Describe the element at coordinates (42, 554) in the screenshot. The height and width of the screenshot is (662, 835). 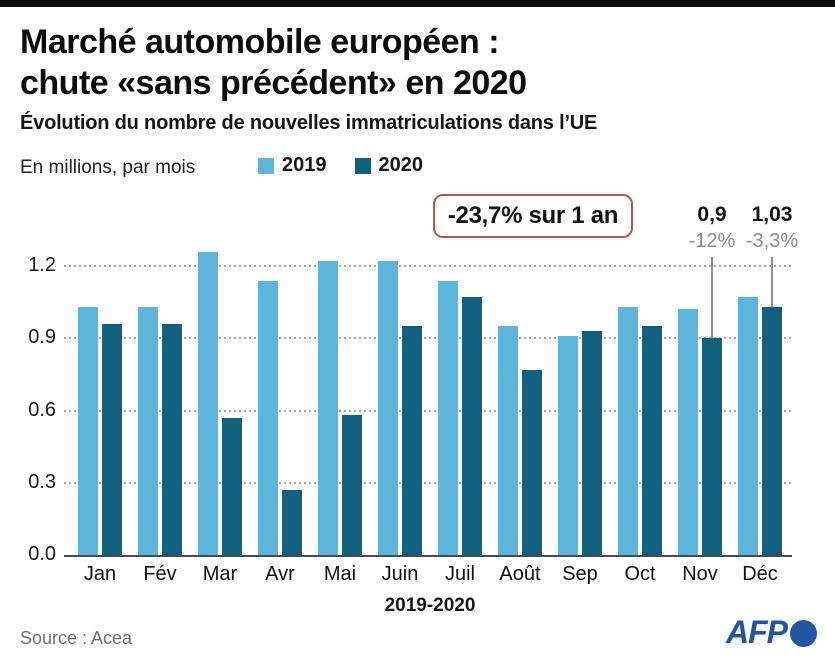
I see `y-tick-label: 0.0` at that location.